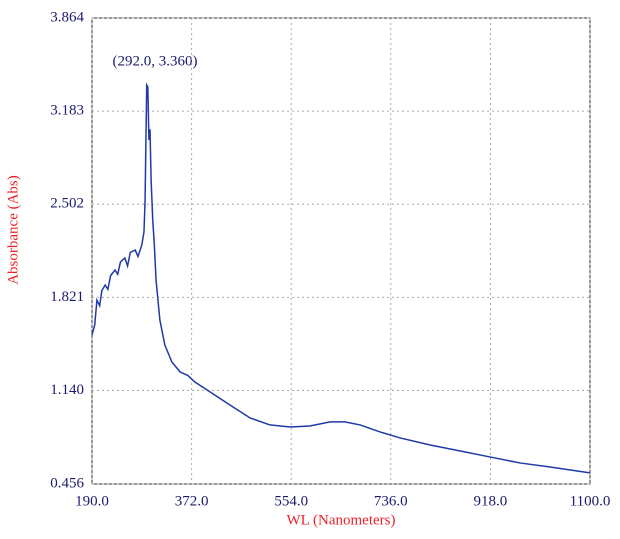 Image resolution: width=620 pixels, height=539 pixels. Describe the element at coordinates (491, 501) in the screenshot. I see `x-tick-label: 918.0` at that location.